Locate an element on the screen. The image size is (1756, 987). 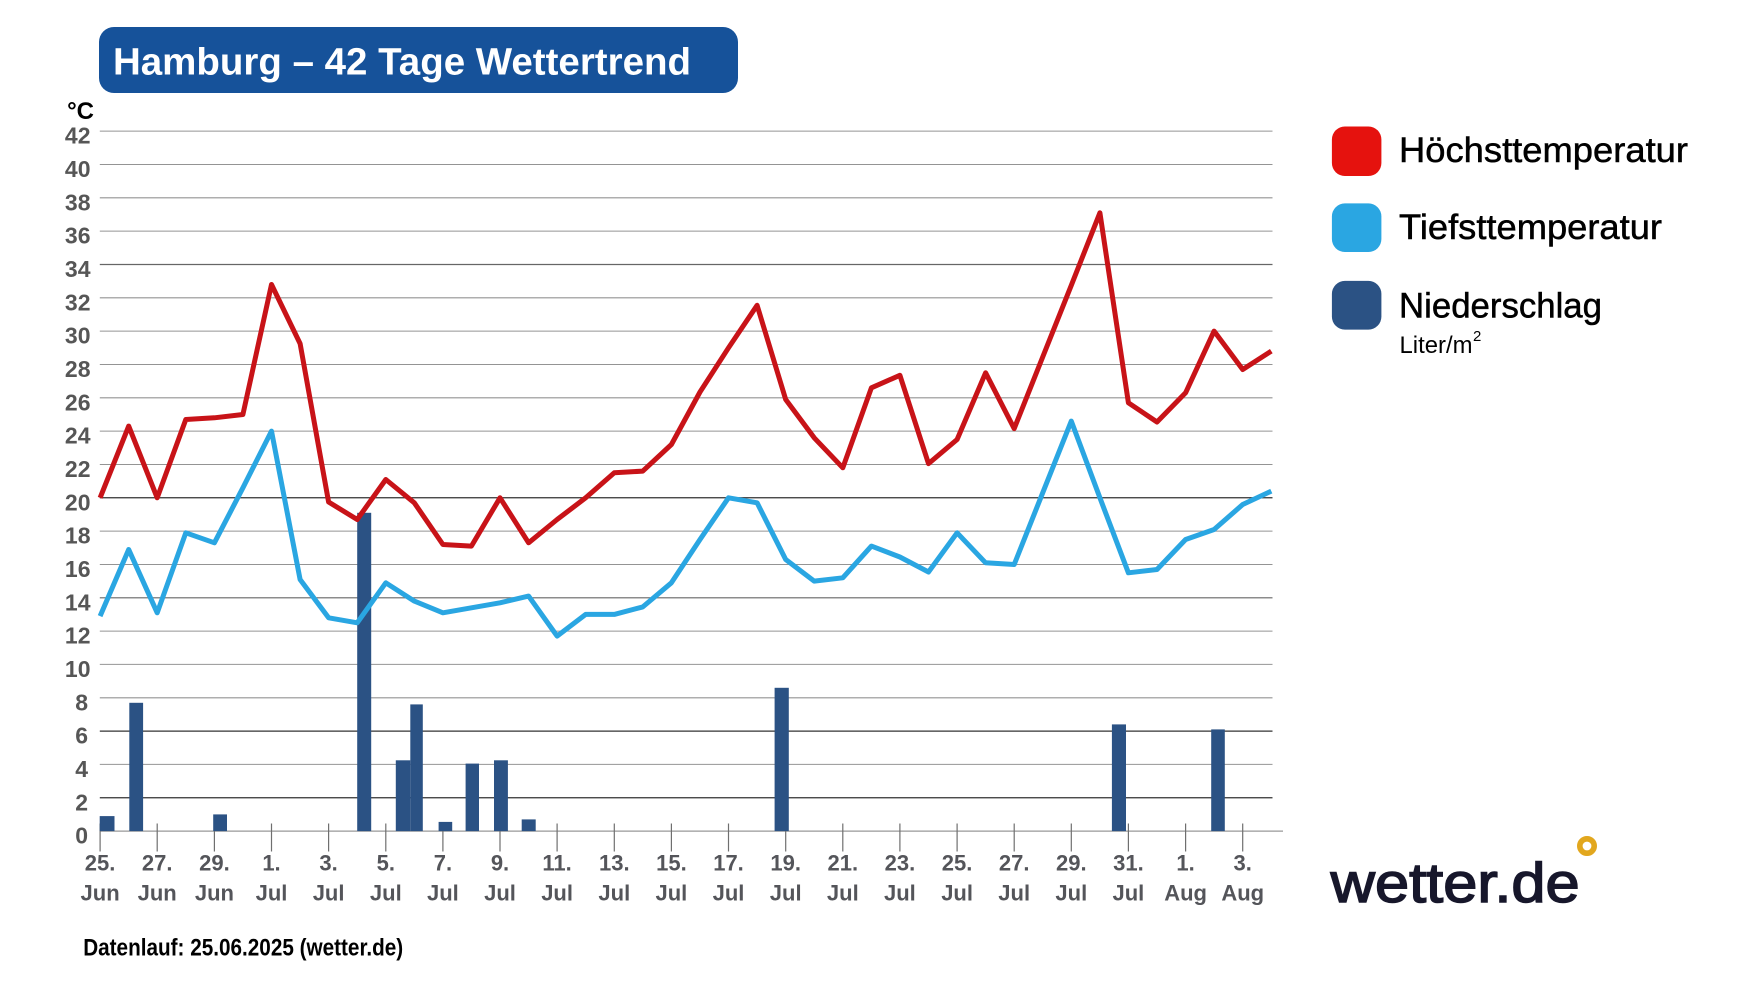
svg-text: 23. is located at coordinates (900, 863).